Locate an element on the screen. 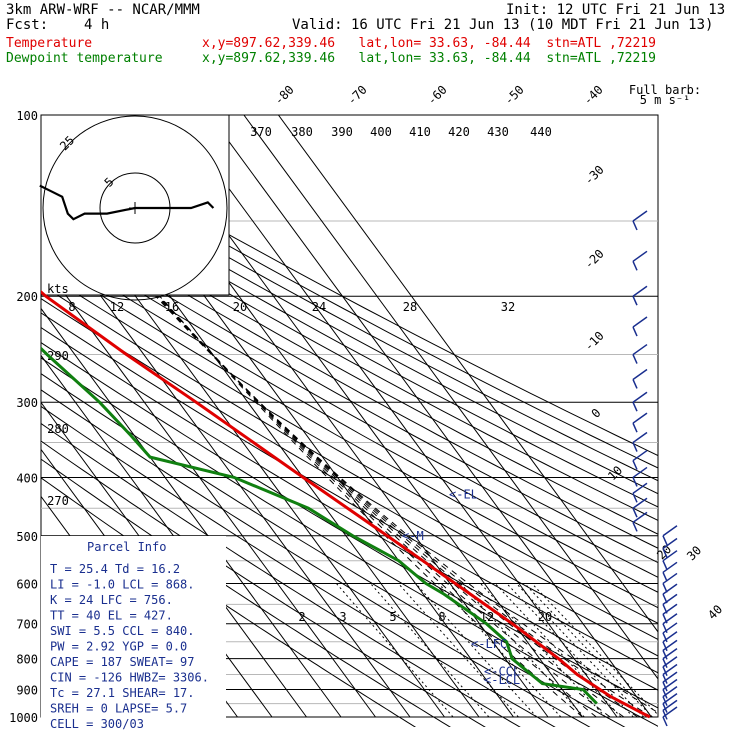  parcel-row: CELL = 300/03 is located at coordinates (97, 724).